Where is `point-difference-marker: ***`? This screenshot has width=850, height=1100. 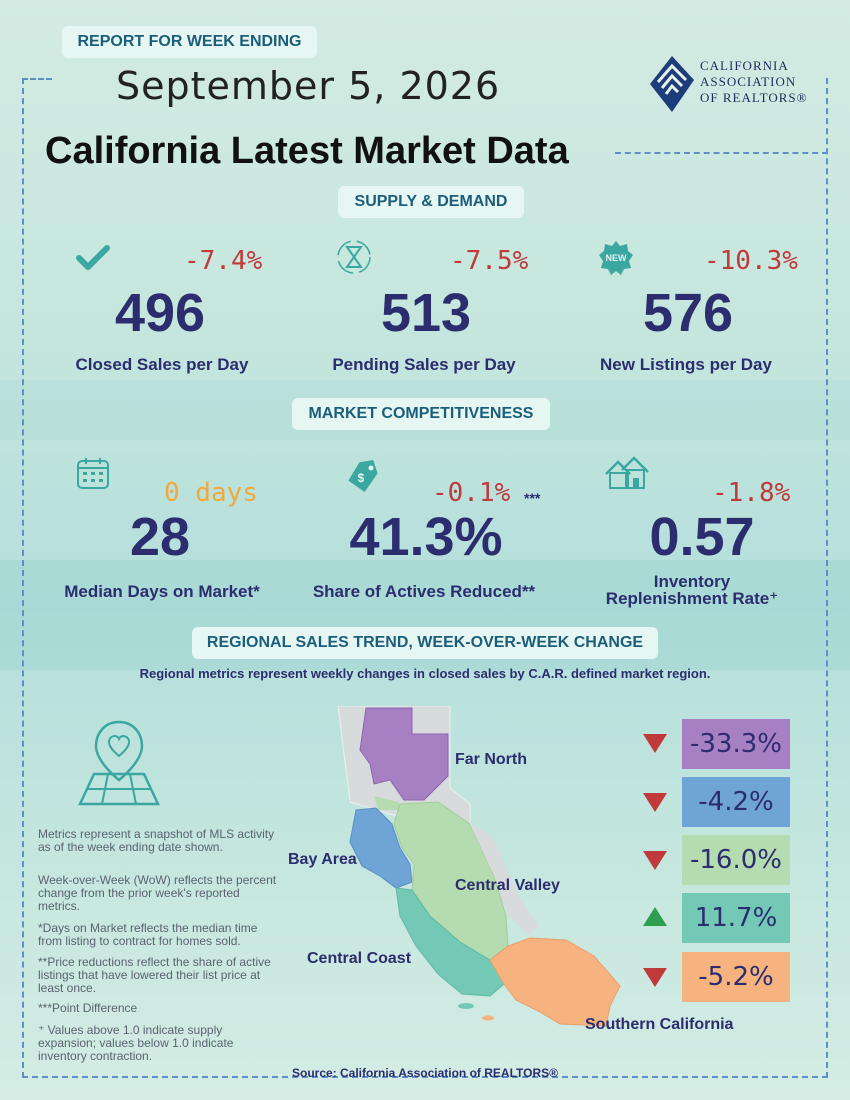 point-difference-marker: *** is located at coordinates (532, 498).